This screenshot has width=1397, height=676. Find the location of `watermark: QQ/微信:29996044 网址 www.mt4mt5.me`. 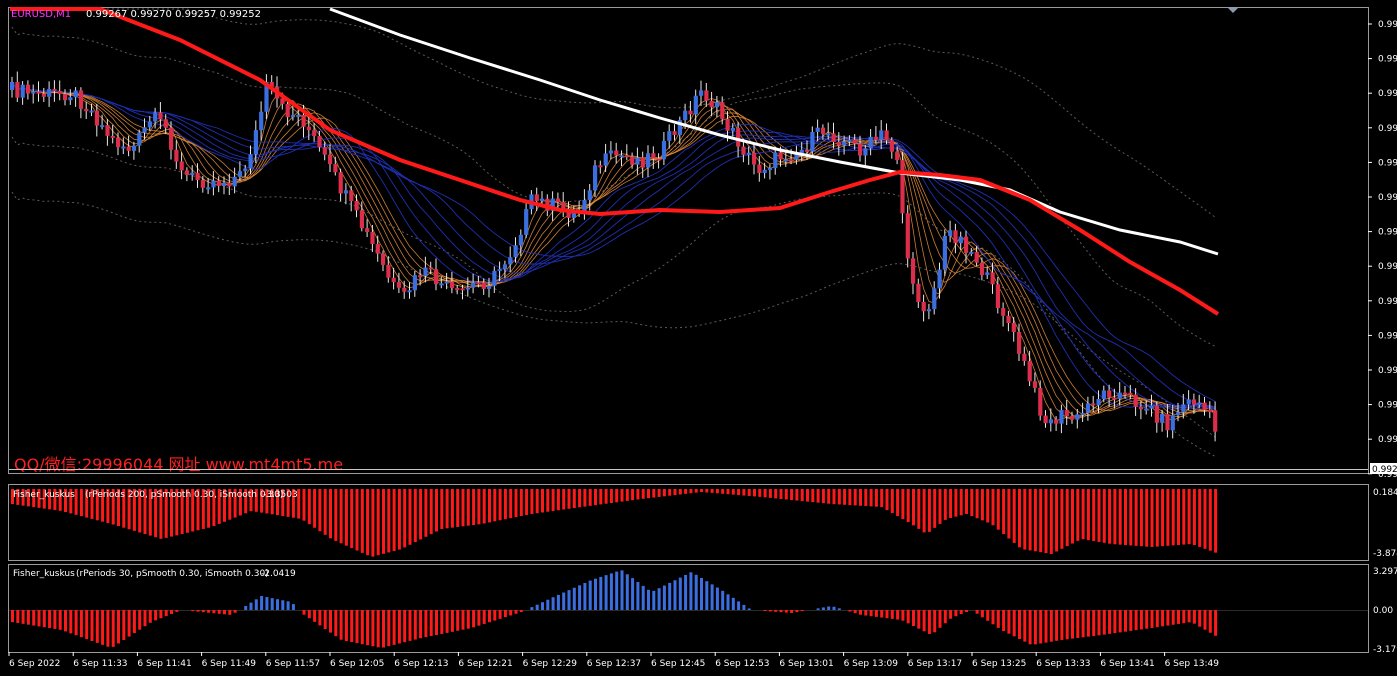

watermark: QQ/微信:29996044 网址 www.mt4mt5.me is located at coordinates (178, 464).